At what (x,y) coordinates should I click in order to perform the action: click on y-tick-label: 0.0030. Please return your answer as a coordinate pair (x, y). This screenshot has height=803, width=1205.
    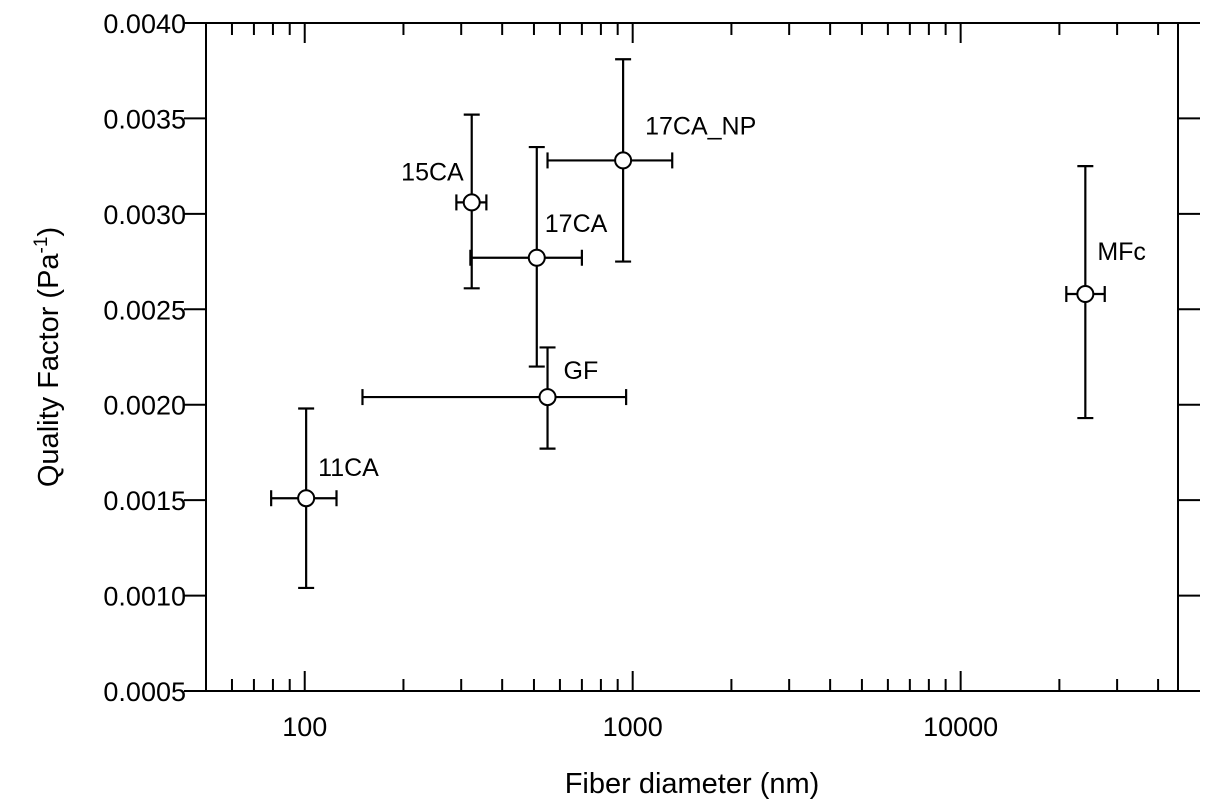
    Looking at the image, I should click on (144, 215).